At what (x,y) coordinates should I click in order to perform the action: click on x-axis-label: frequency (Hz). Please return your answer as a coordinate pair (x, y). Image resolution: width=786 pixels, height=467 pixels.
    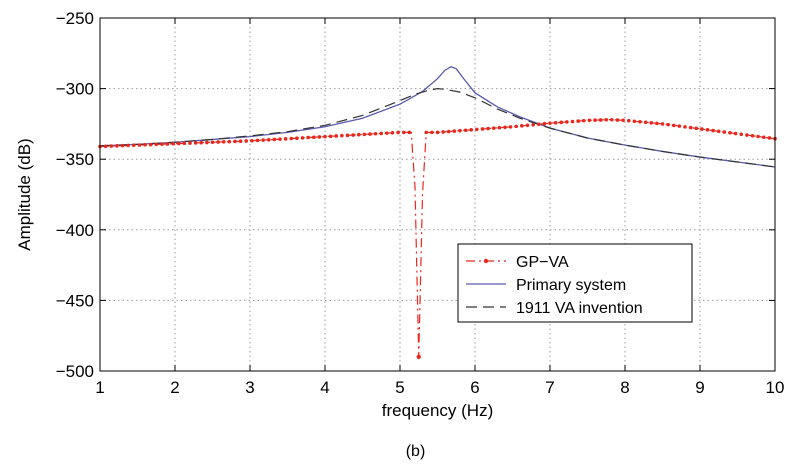
    Looking at the image, I should click on (437, 410).